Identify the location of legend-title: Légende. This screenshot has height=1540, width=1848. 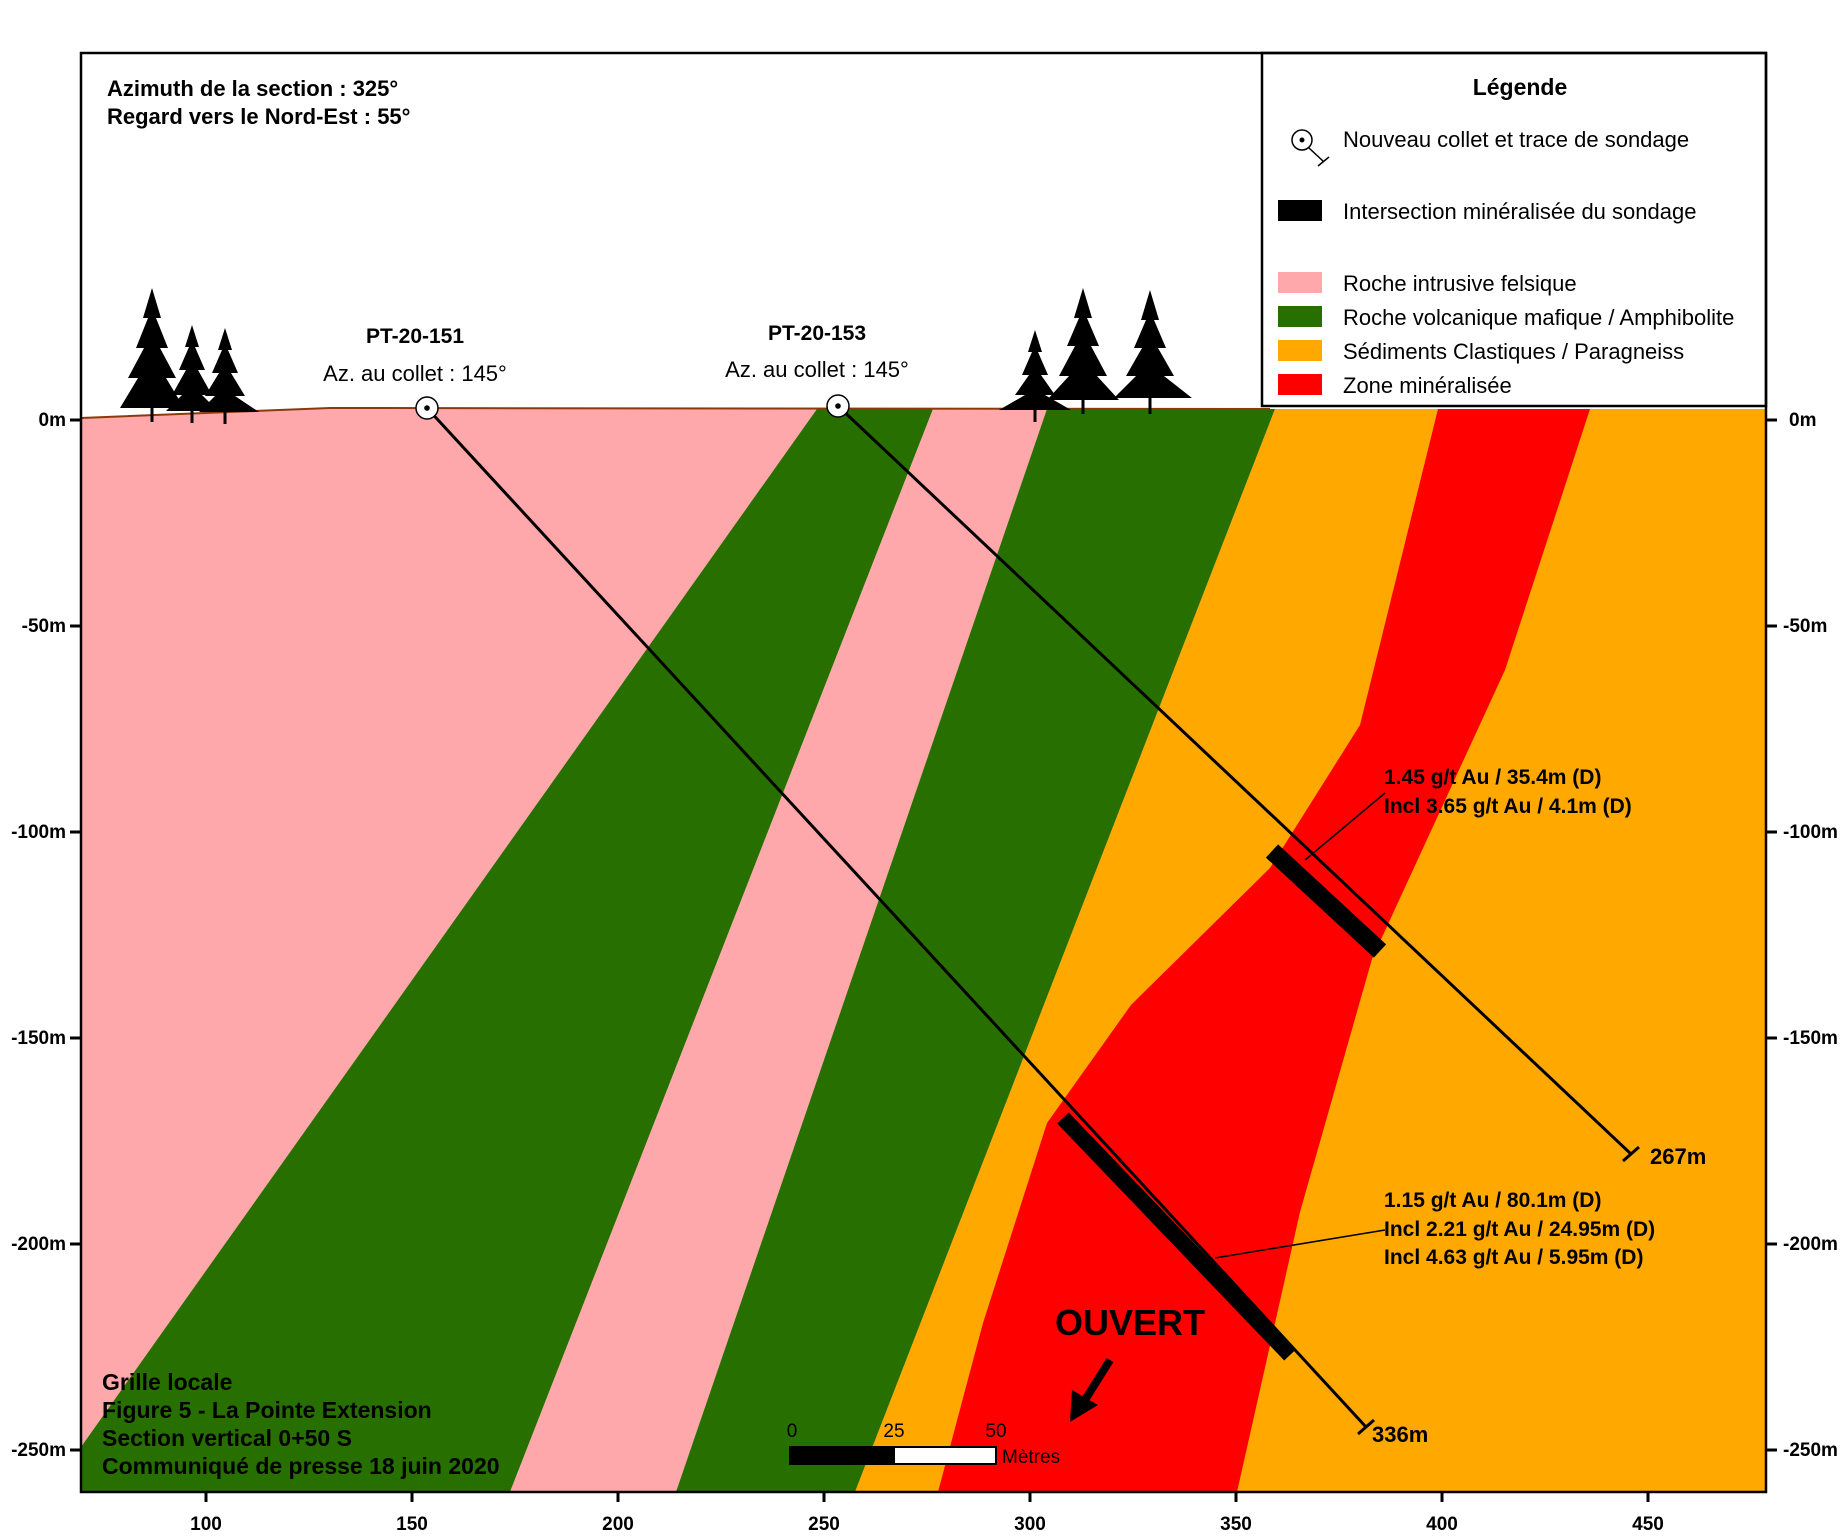
(1520, 87).